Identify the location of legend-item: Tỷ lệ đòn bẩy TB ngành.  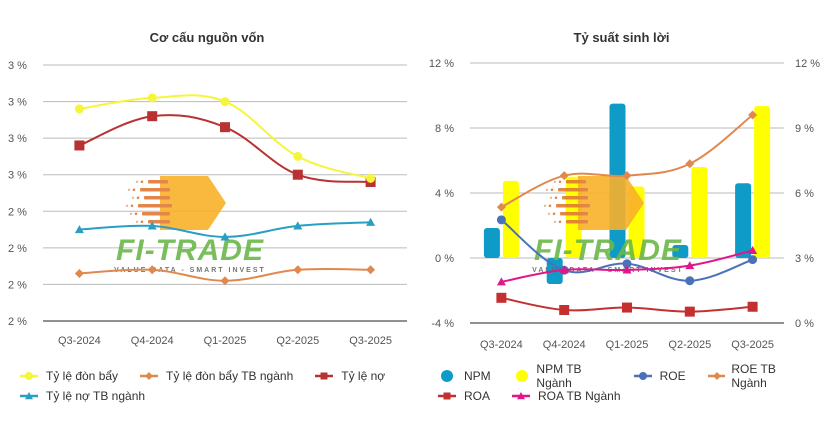
(215, 376).